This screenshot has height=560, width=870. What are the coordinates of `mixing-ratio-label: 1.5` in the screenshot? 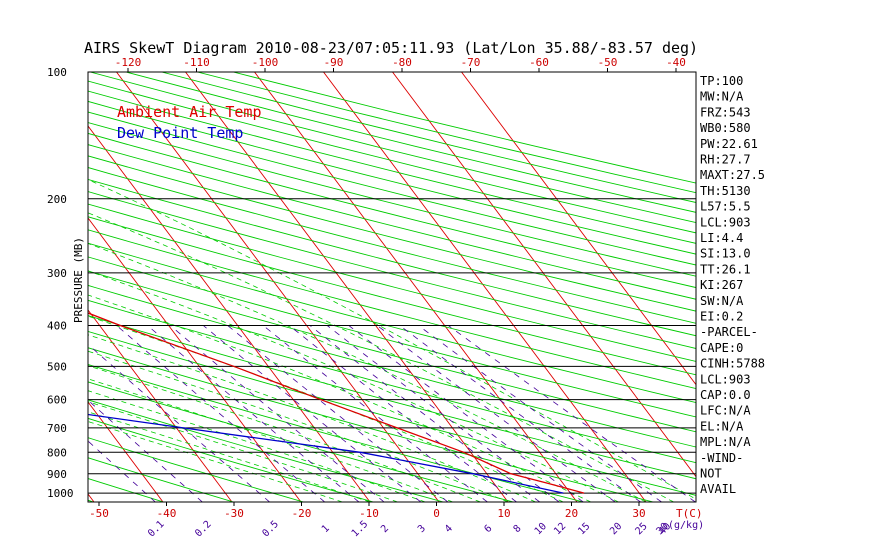 It's located at (360, 529).